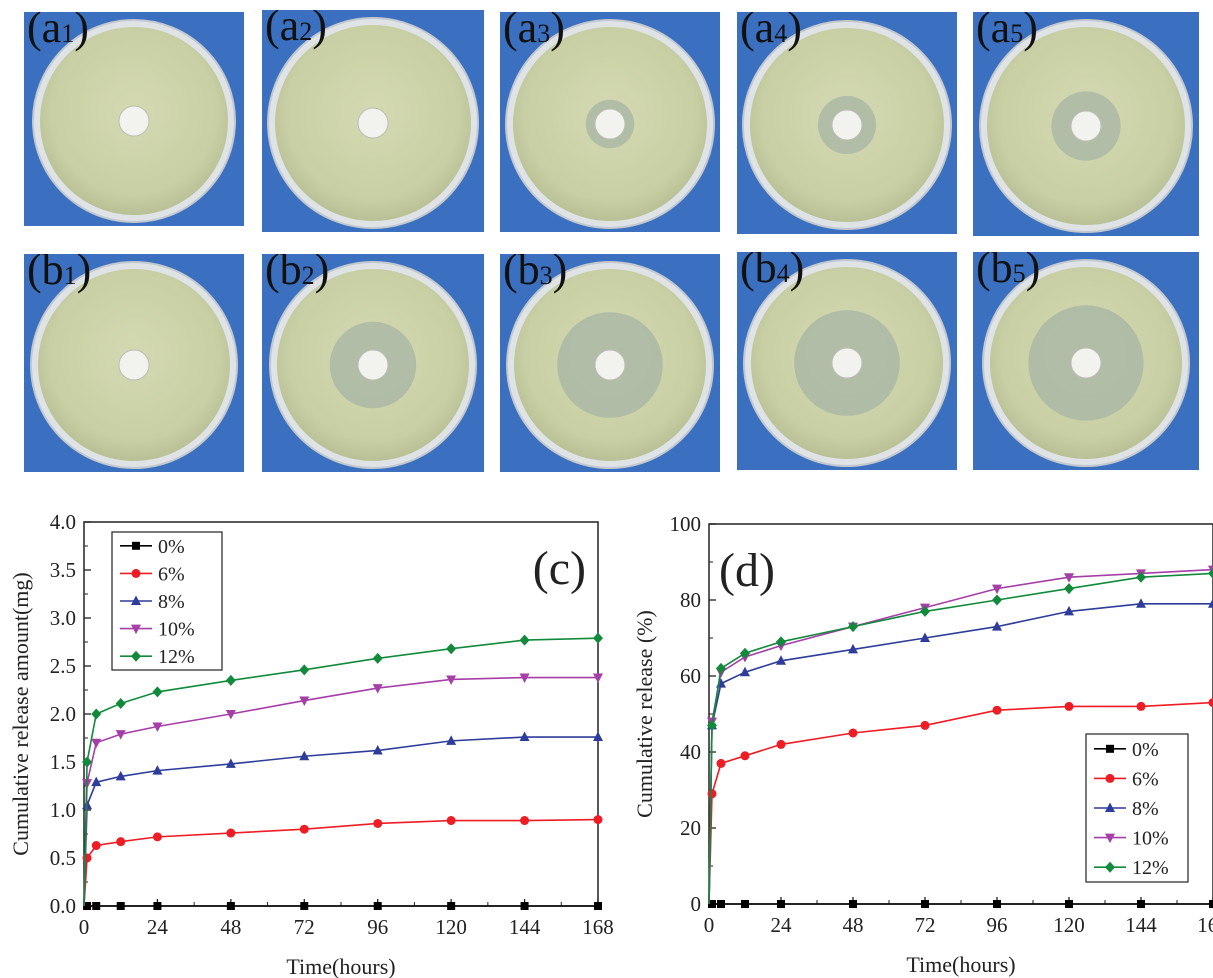 This screenshot has width=1213, height=978. I want to click on dish-photo-a3: (a3), so click(610, 122).